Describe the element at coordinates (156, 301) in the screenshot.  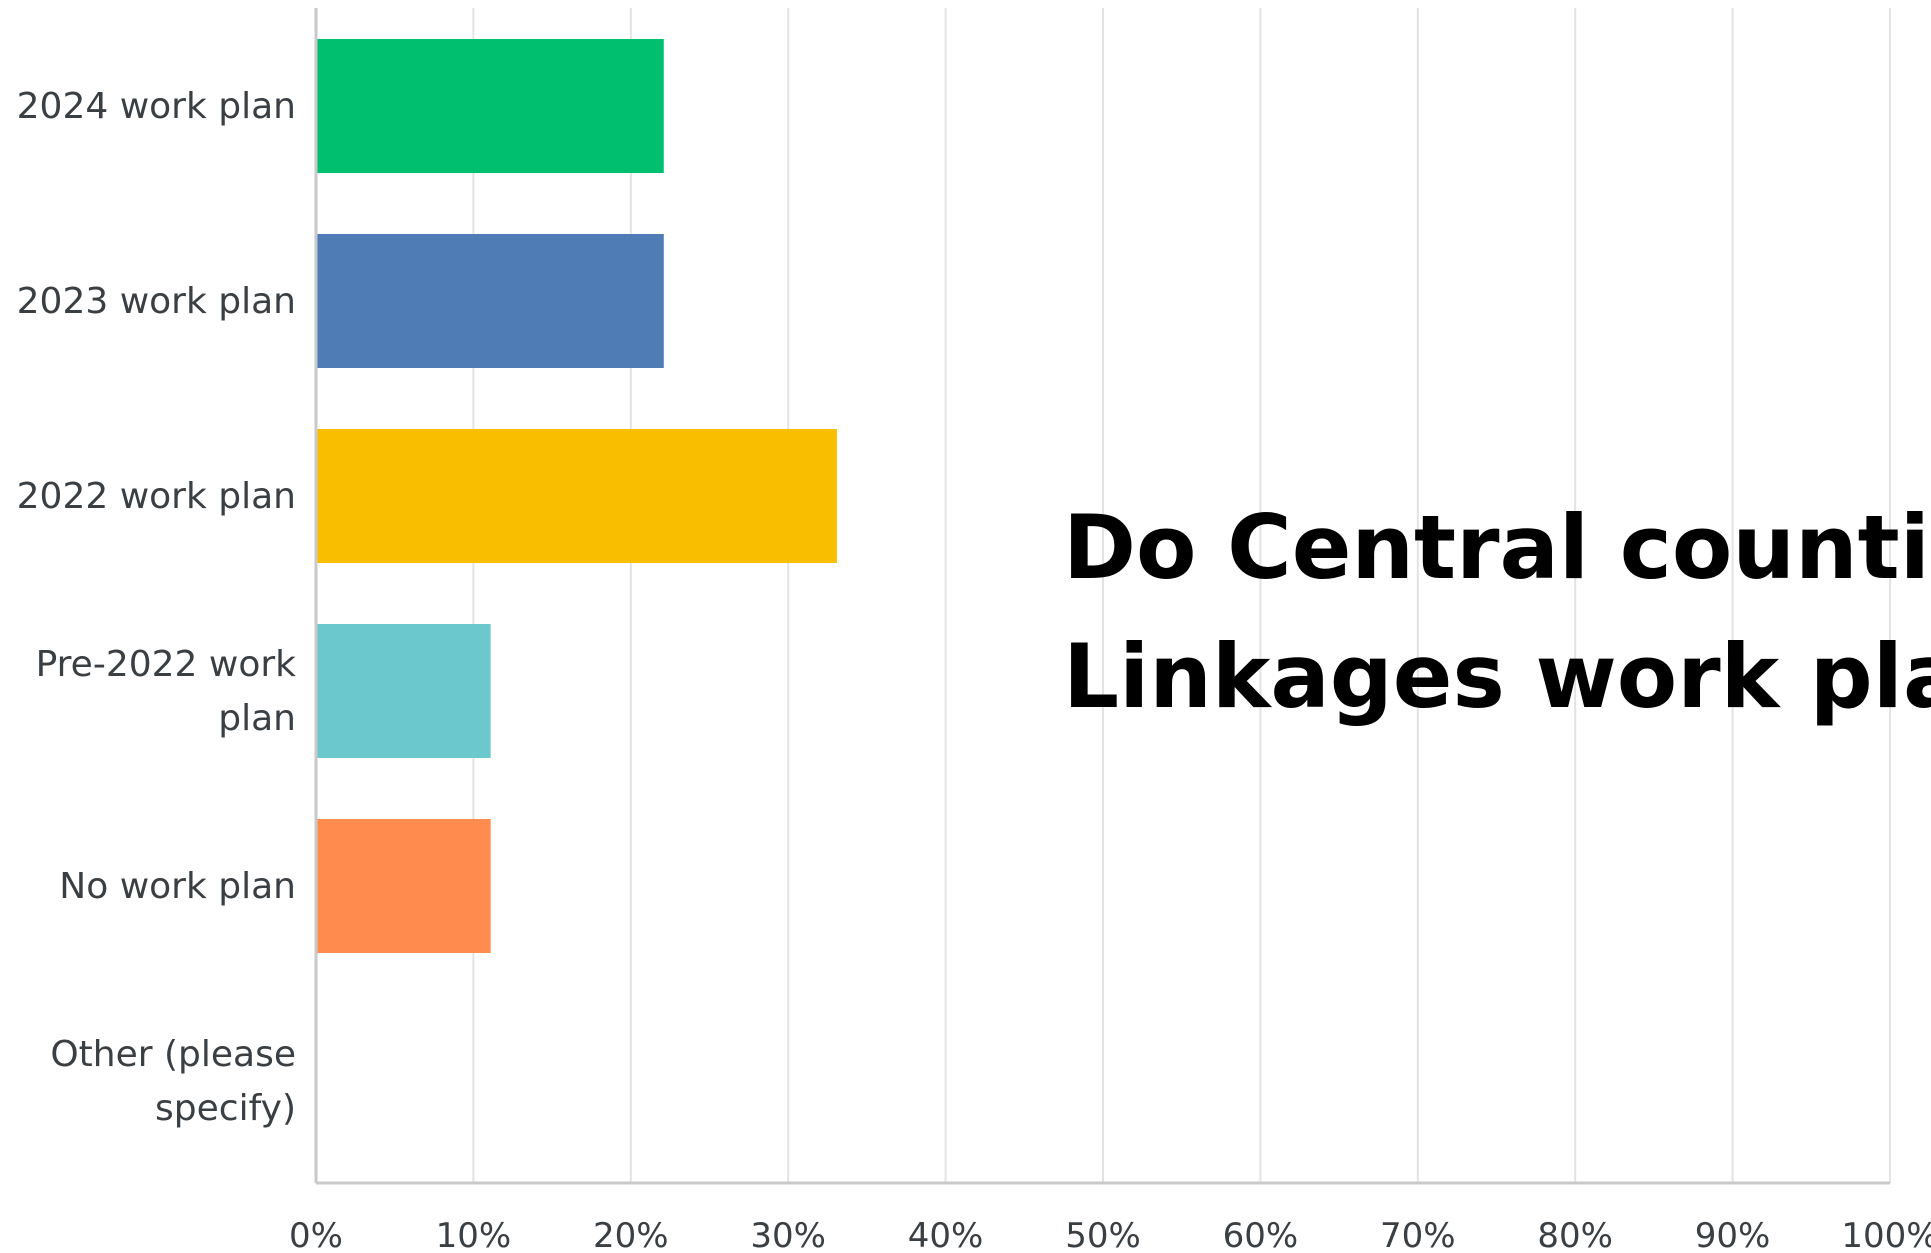
I see `category-label: 2023 work plan` at that location.